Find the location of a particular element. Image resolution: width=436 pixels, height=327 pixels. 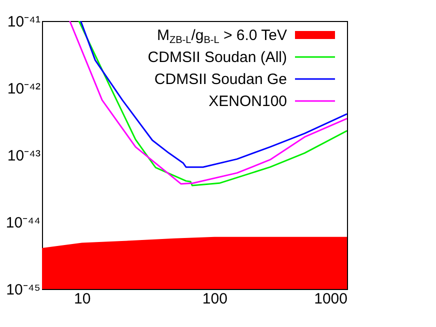

x-tick-label: 10 is located at coordinates (82, 299).